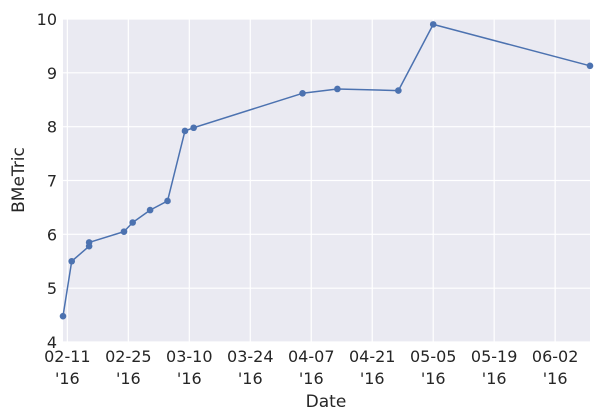  I want to click on x-tick-label-date: 03-10, so click(189, 356).